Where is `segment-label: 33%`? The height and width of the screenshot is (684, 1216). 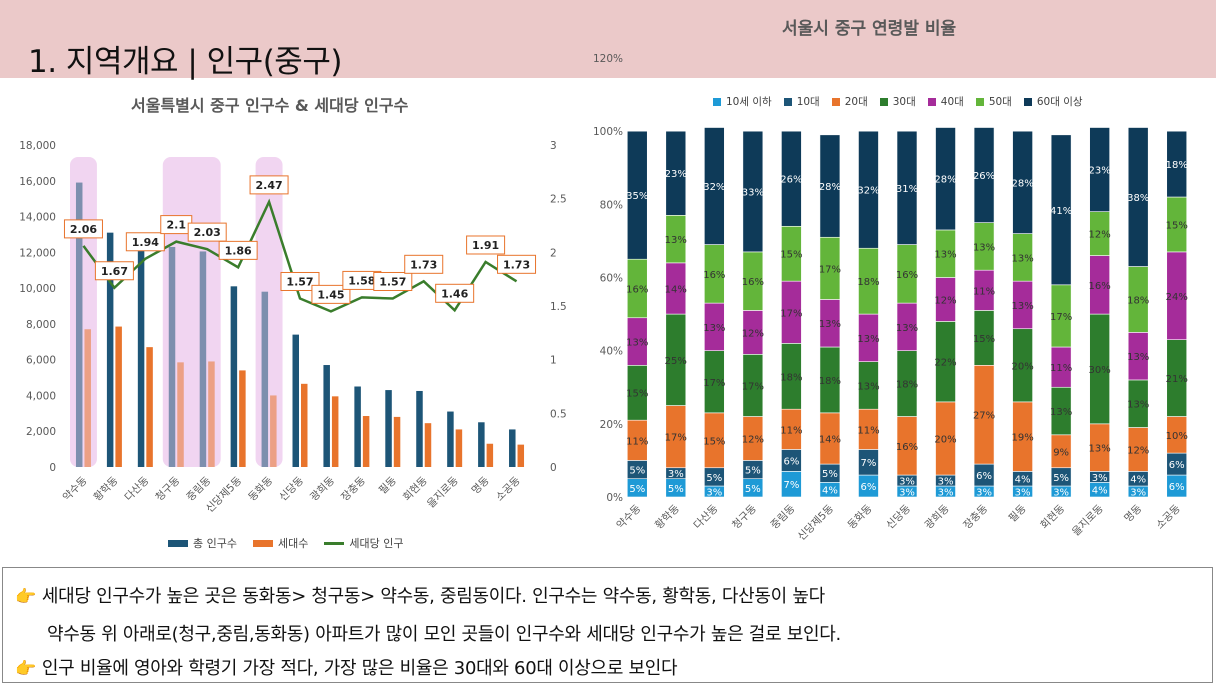 segment-label: 33% is located at coordinates (753, 193).